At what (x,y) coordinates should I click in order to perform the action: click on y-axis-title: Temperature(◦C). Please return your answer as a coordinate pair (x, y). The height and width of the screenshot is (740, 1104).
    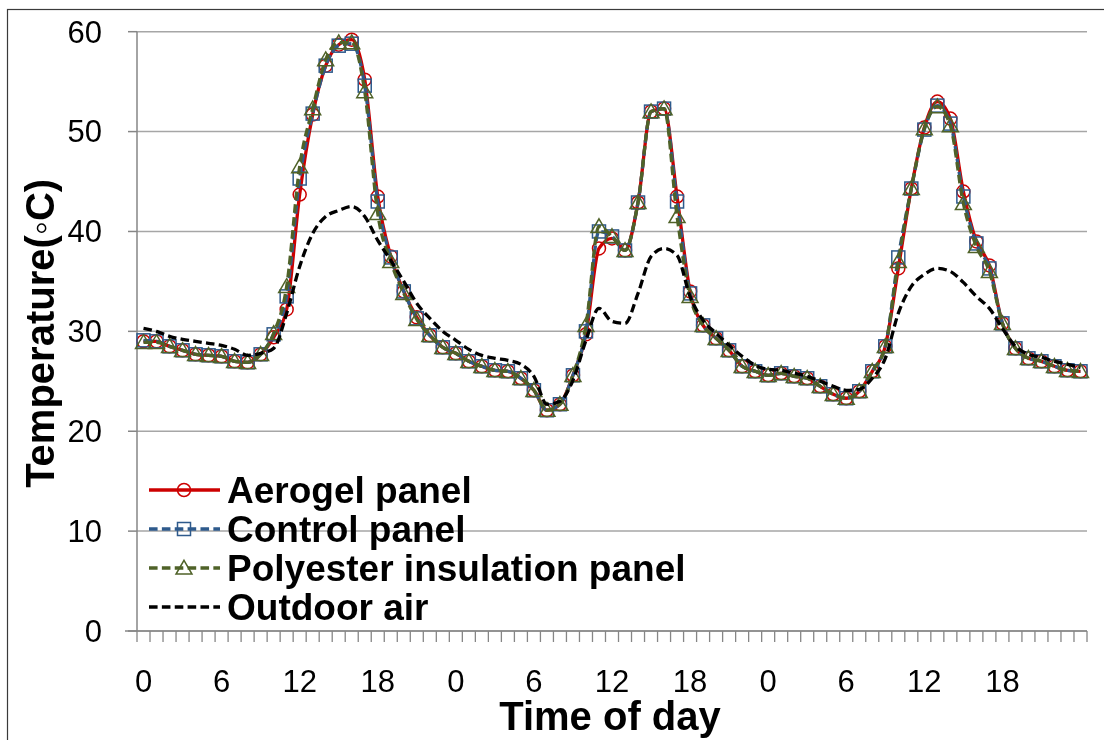
    Looking at the image, I should click on (40, 333).